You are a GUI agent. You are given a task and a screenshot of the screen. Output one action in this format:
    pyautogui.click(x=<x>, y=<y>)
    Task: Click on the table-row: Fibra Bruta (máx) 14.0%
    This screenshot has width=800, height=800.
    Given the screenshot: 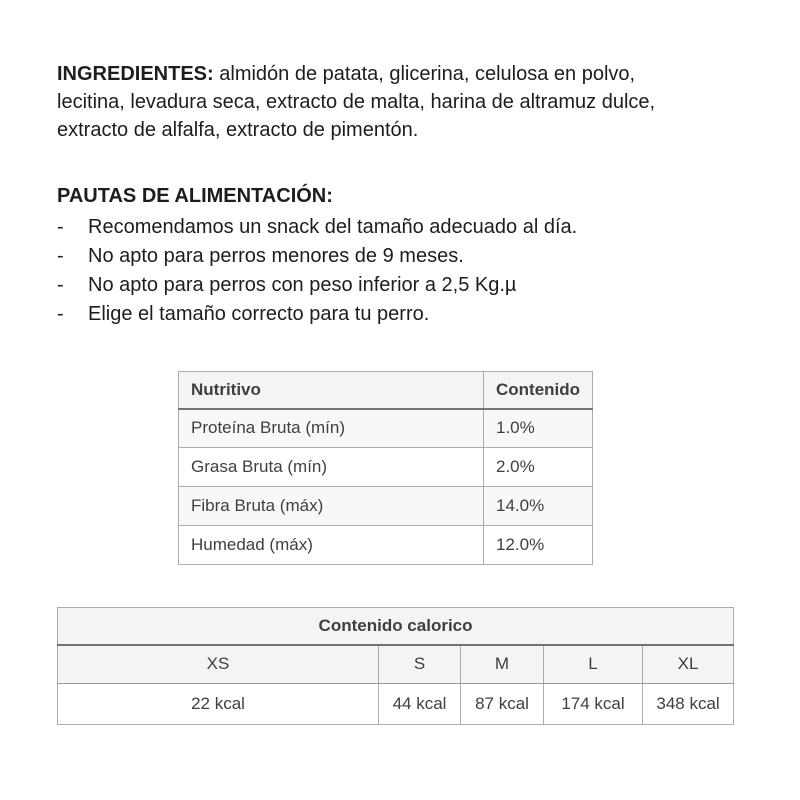 What is the action you would take?
    pyautogui.click(x=385, y=506)
    